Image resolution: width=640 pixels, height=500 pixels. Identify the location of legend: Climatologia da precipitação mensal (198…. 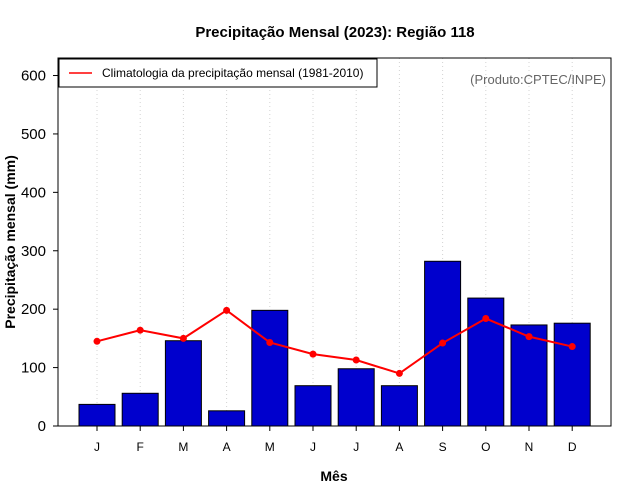
(218, 73).